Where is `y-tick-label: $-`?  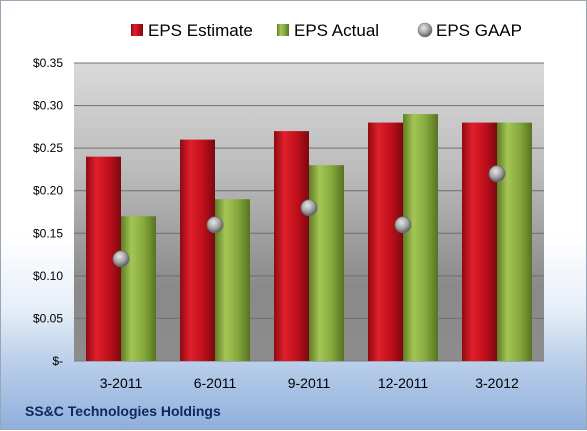
y-tick-label: $- is located at coordinates (57, 361).